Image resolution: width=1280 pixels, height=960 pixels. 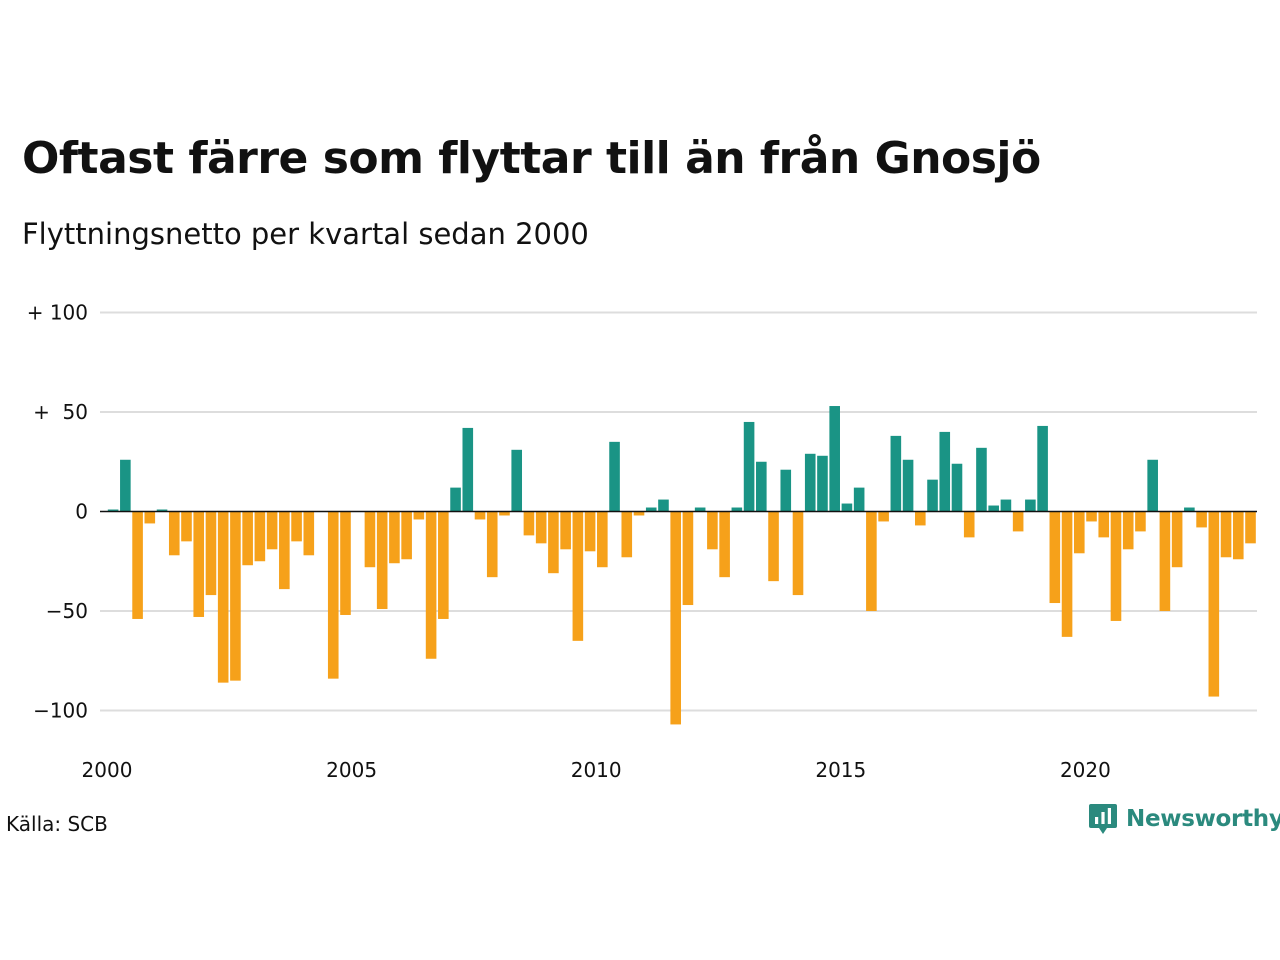 What do you see at coordinates (60, 711) in the screenshot?
I see `y-tick-label: −100` at bounding box center [60, 711].